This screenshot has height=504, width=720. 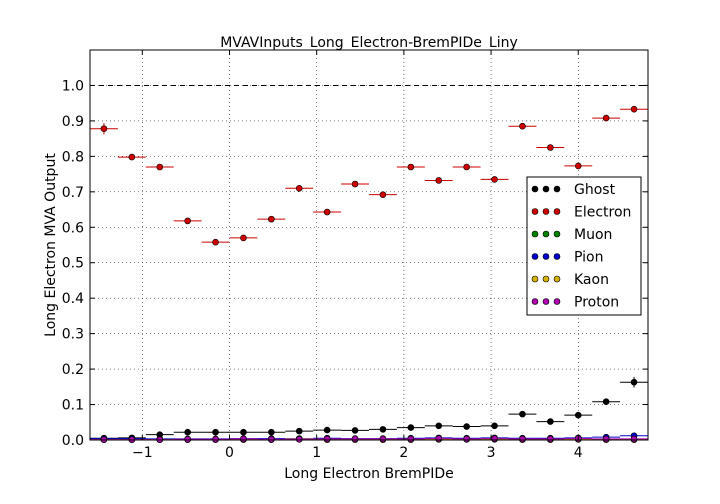 What do you see at coordinates (73, 441) in the screenshot?
I see `y-tick-label: 0.0` at bounding box center [73, 441].